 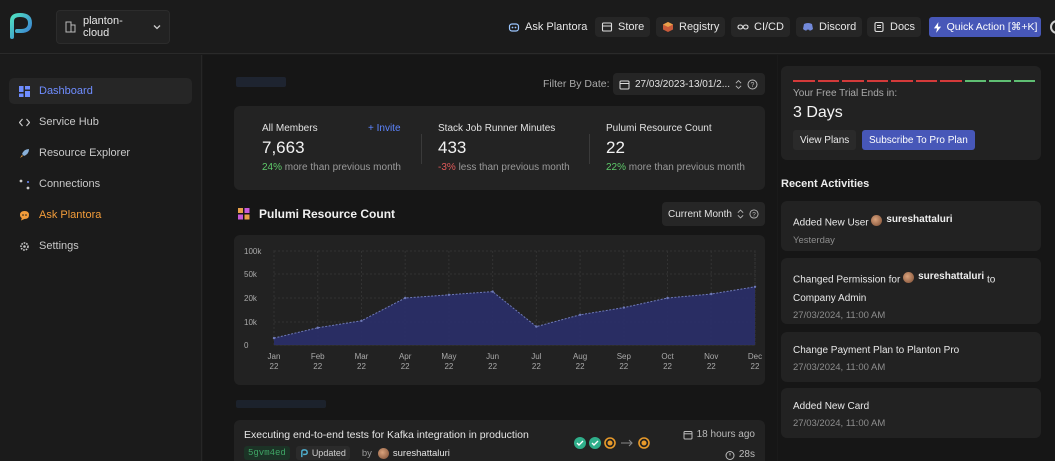 I want to click on nav-docs: Docs, so click(x=894, y=27).